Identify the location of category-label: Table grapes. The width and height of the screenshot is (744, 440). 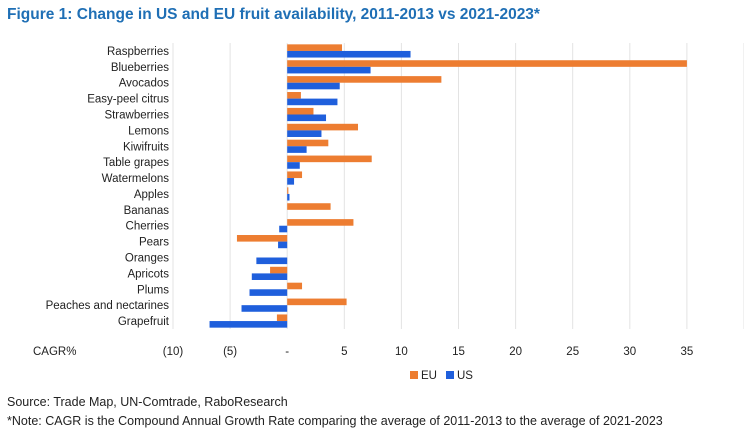
(136, 163).